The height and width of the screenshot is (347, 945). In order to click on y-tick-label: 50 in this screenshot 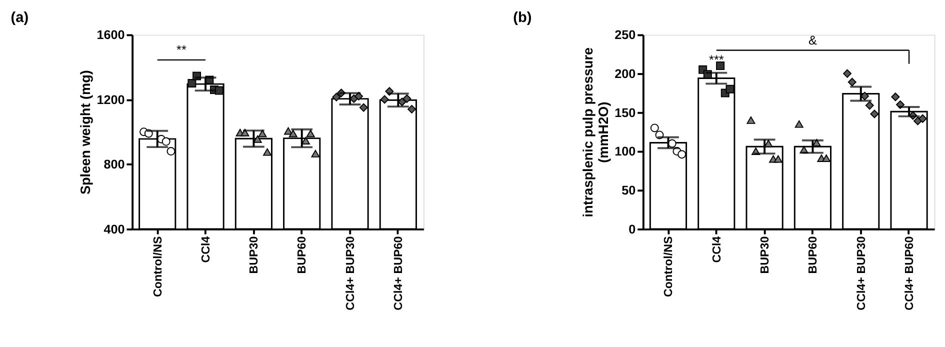, I will do `click(629, 190)`.